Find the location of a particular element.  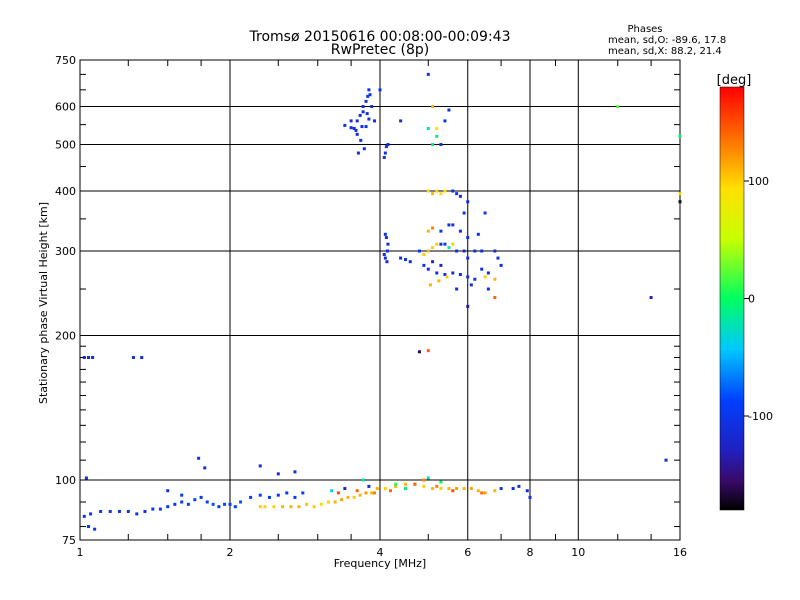

stats-header: Phases is located at coordinates (644, 29).